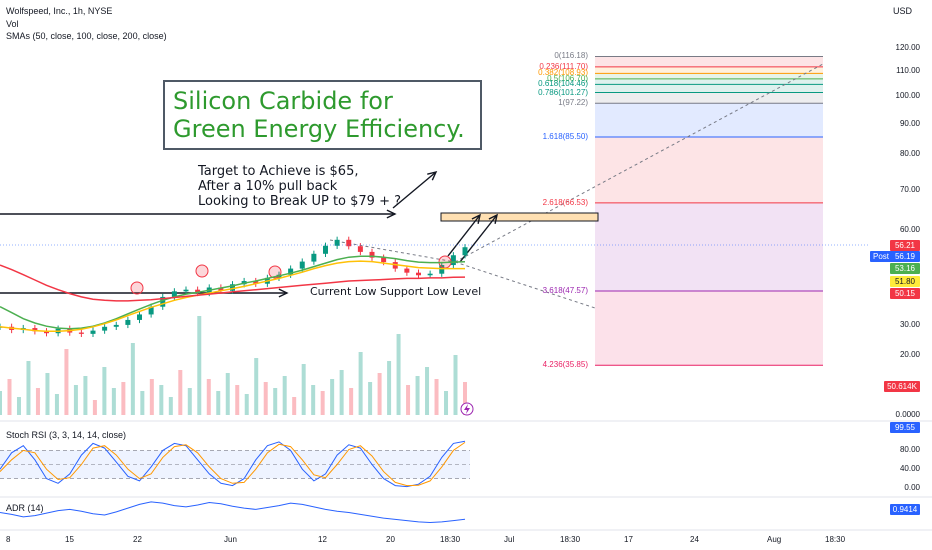 The height and width of the screenshot is (550, 932). Describe the element at coordinates (907, 414) in the screenshot. I see `volume-tick-label: 0.0000` at that location.